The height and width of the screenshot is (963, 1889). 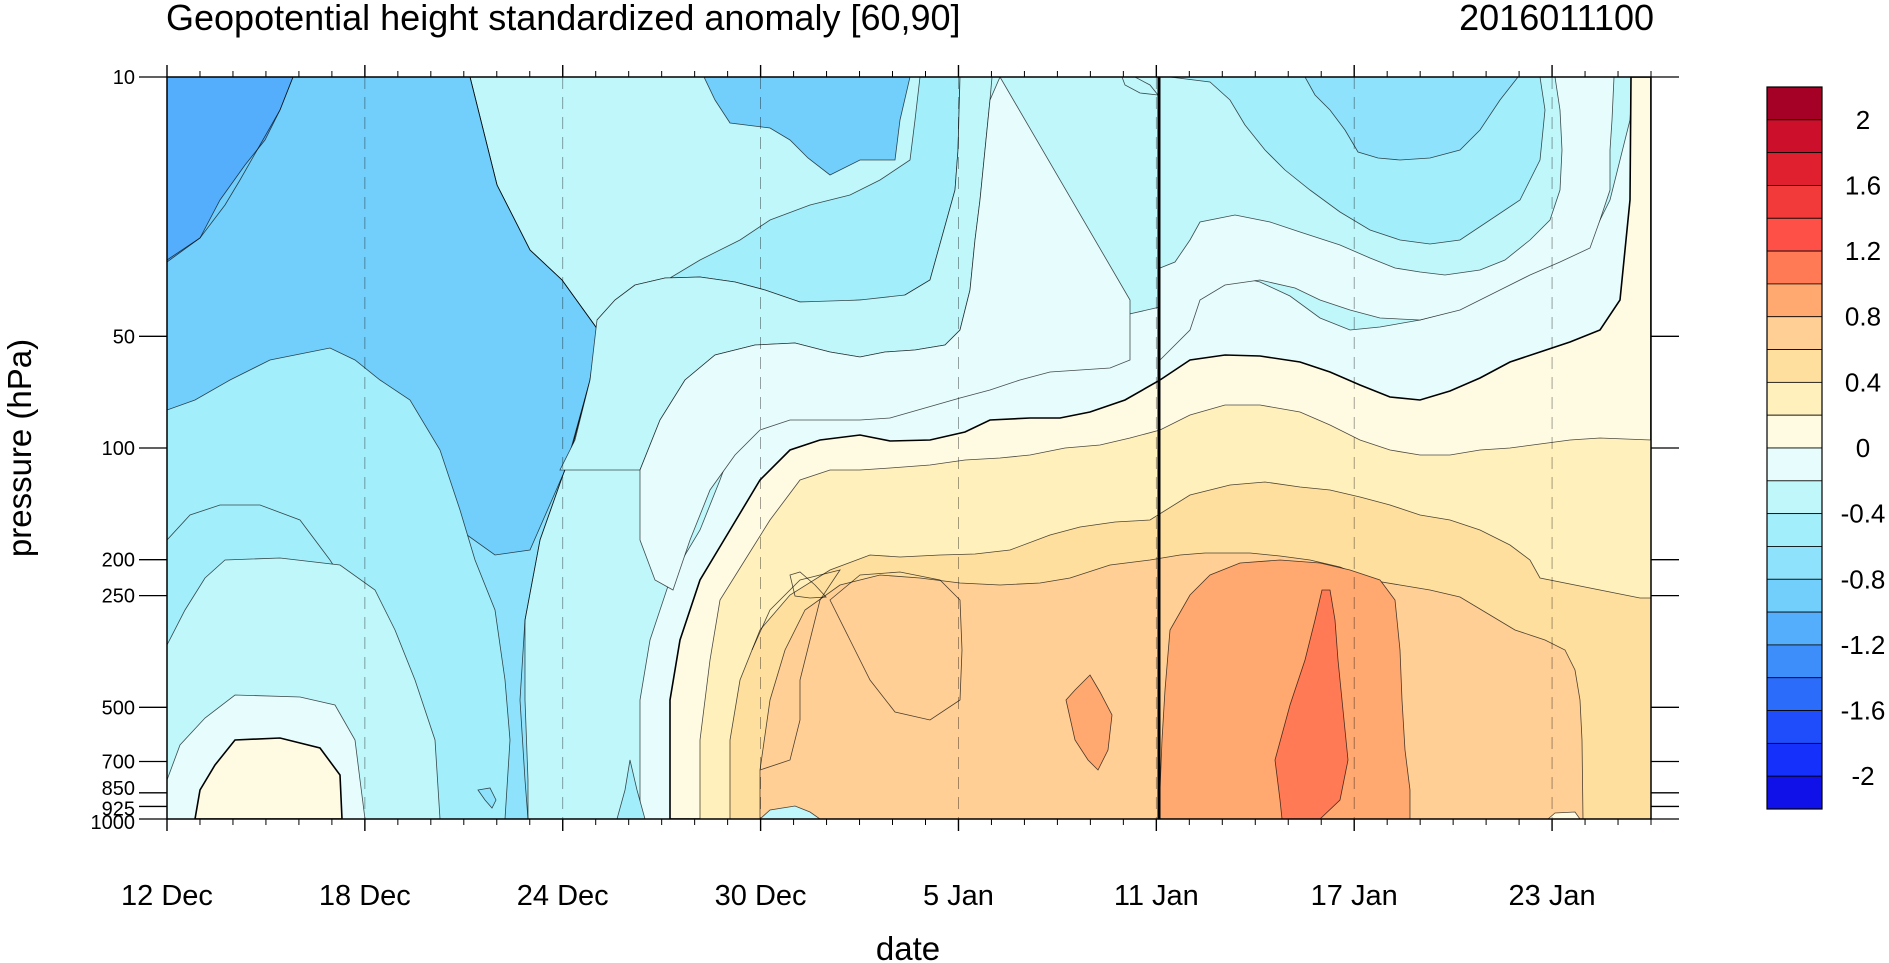 I want to click on colorbar-label: 1.6, so click(x=1863, y=185).